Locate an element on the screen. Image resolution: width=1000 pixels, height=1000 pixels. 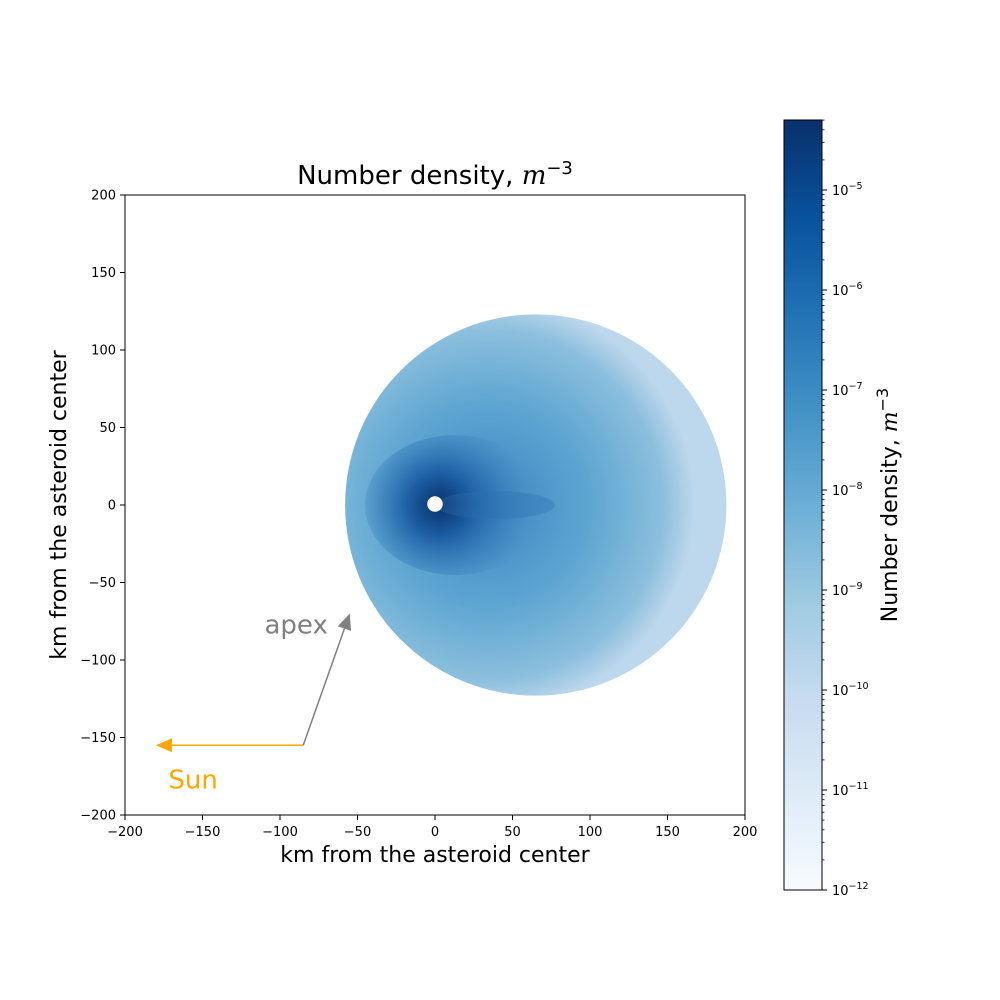
y-tick-label: 150 is located at coordinates (103, 273).